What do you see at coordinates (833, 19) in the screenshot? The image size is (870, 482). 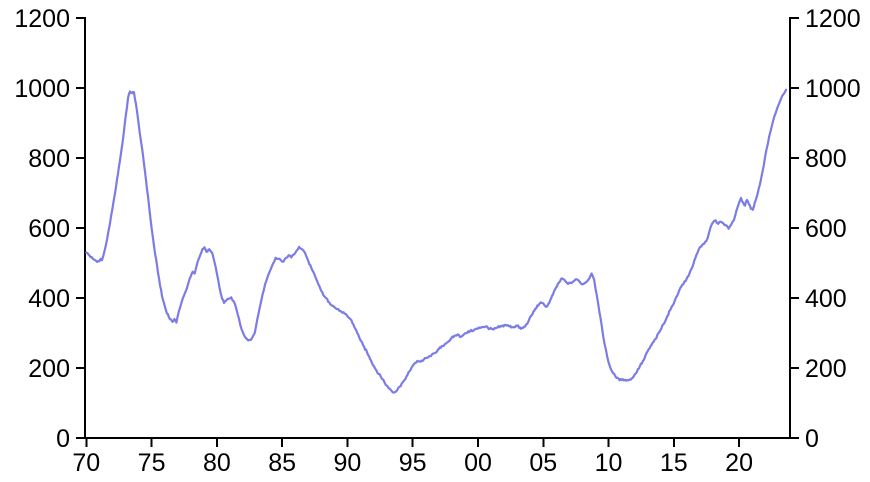 I see `y-axis-right-tick-label: 1200` at bounding box center [833, 19].